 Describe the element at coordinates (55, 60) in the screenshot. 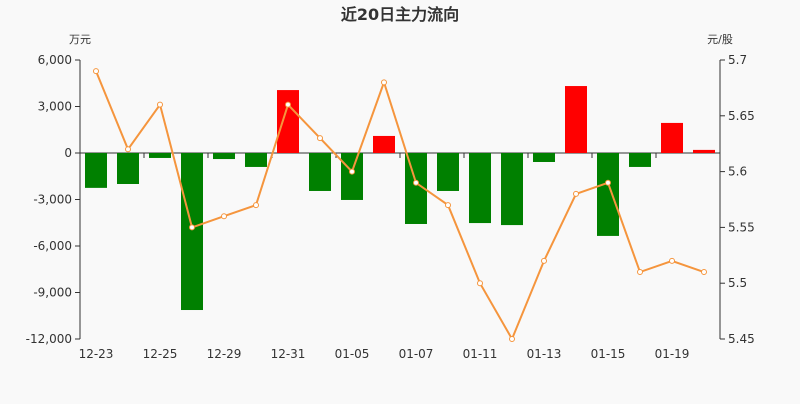

I see `left-tick-label: 6,000` at that location.